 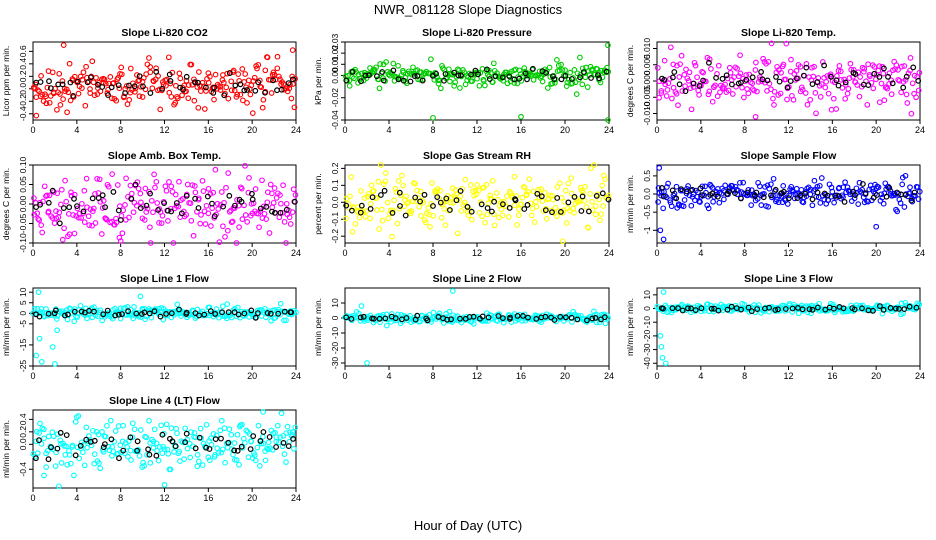 I want to click on x-tick-label: 0, so click(x=344, y=376).